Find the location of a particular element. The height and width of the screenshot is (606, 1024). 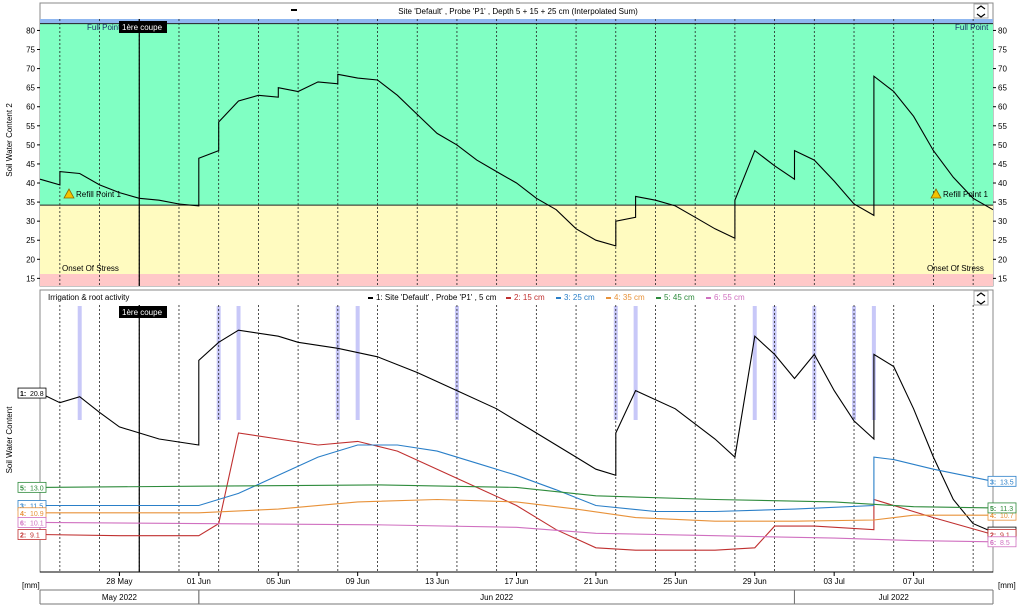

month-label: Jun 2022 is located at coordinates (496, 597).